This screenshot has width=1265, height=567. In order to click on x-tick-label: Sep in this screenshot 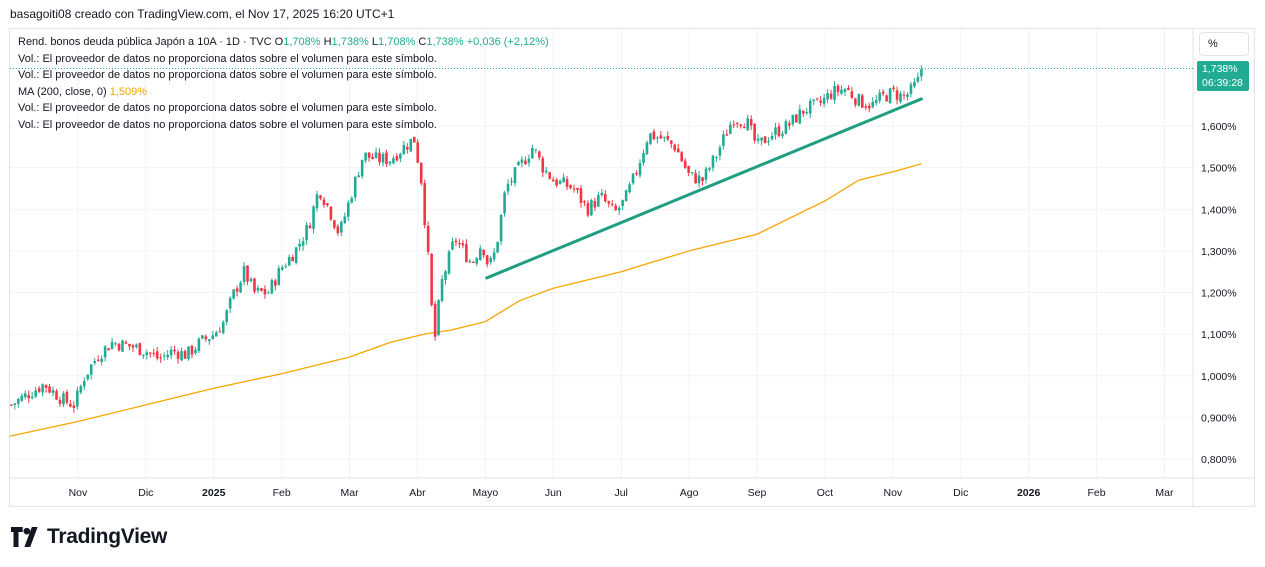, I will do `click(757, 493)`.